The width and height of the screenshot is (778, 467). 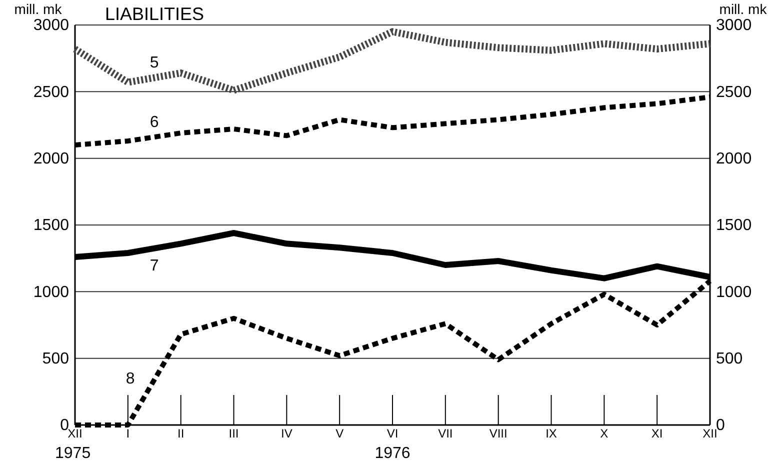 I want to click on x-tick-label: VIII, so click(x=498, y=433).